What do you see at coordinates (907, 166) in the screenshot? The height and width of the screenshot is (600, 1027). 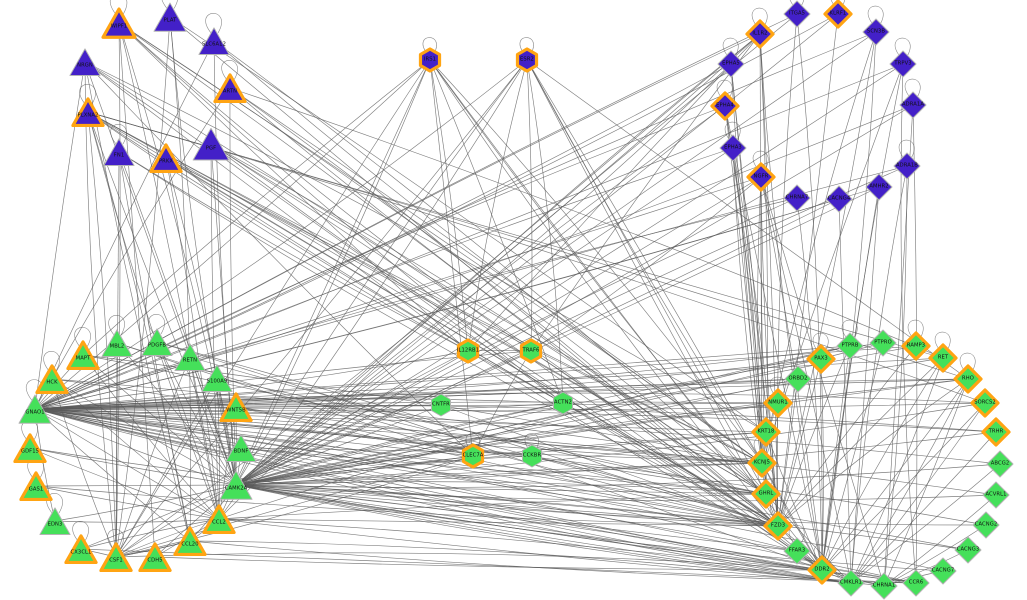 I see `graph-node-adra1b: ADRA1B` at bounding box center [907, 166].